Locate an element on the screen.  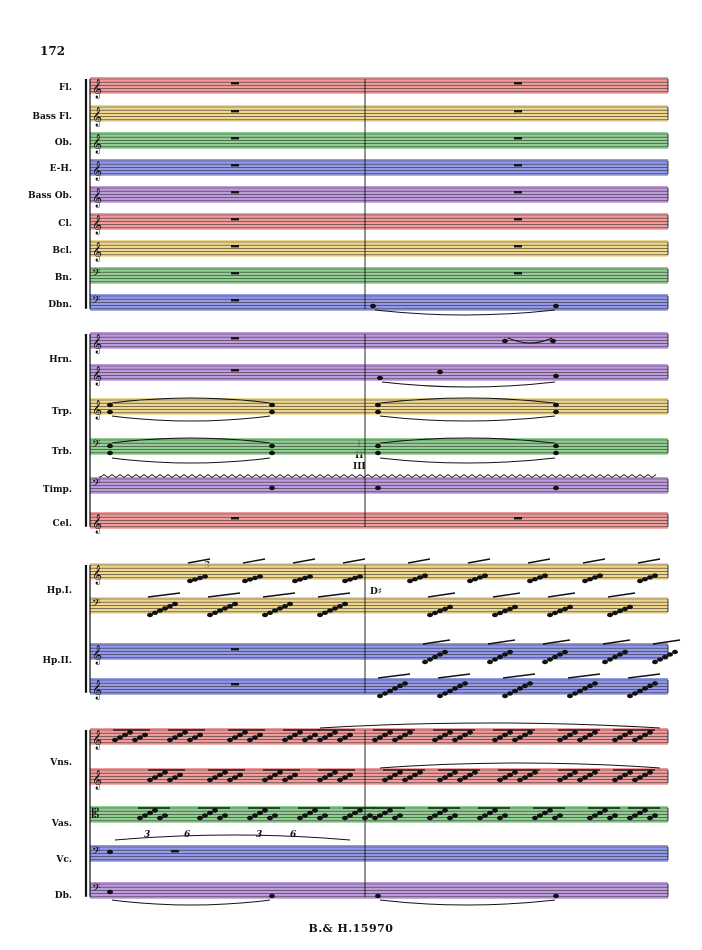
harp-pedal-marking: D♯ is located at coordinates (376, 592).